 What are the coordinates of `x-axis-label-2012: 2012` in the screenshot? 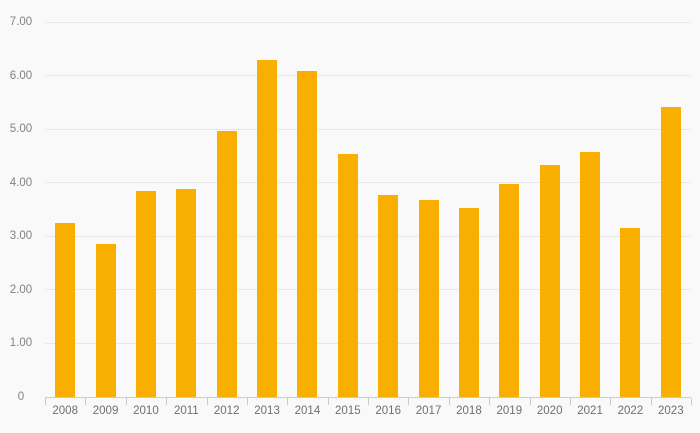 It's located at (226, 411).